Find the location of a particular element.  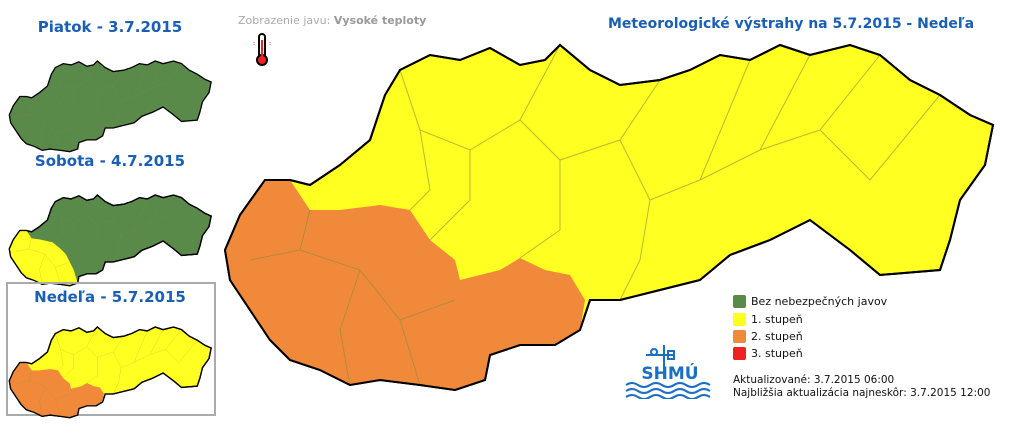

selected-day-frame is located at coordinates (111, 349).